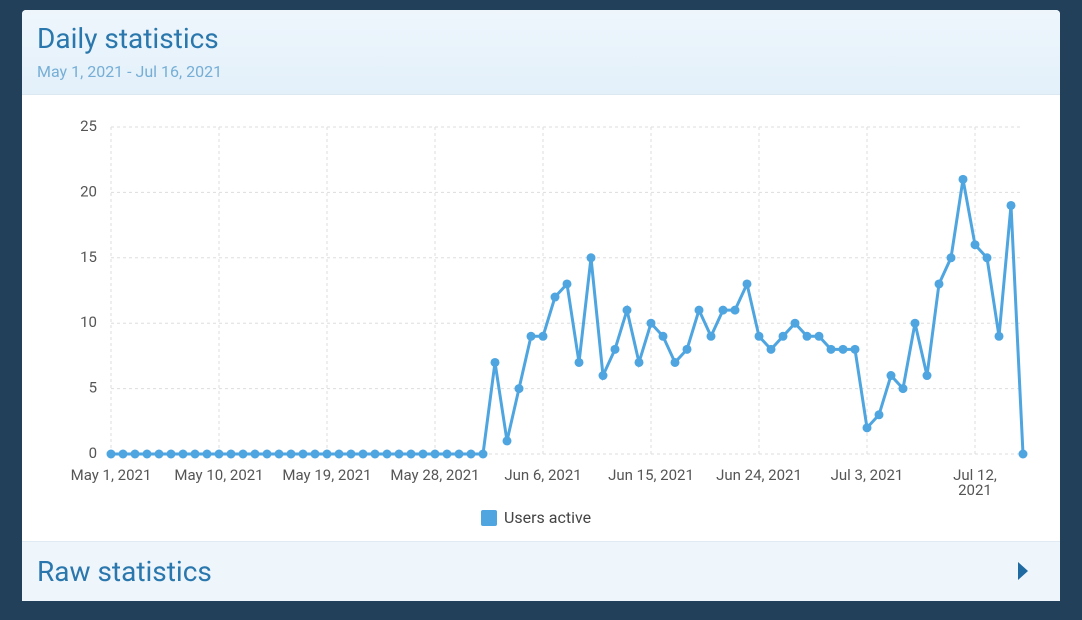 This screenshot has width=1082, height=620. I want to click on x-tick-label: Jul 3, 2021, so click(867, 476).